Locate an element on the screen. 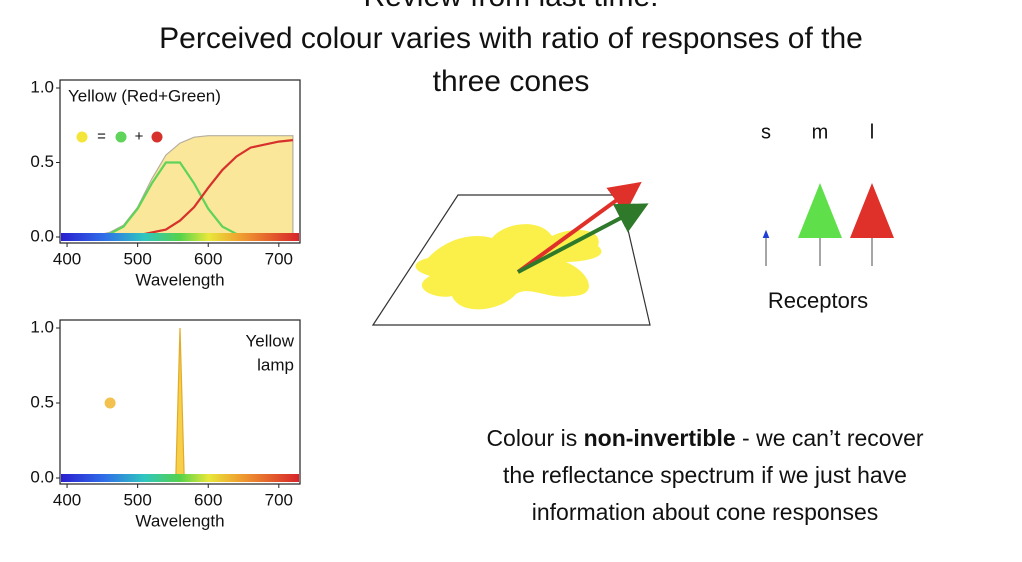 The width and height of the screenshot is (1022, 562). equation-sign: = is located at coordinates (101, 136).